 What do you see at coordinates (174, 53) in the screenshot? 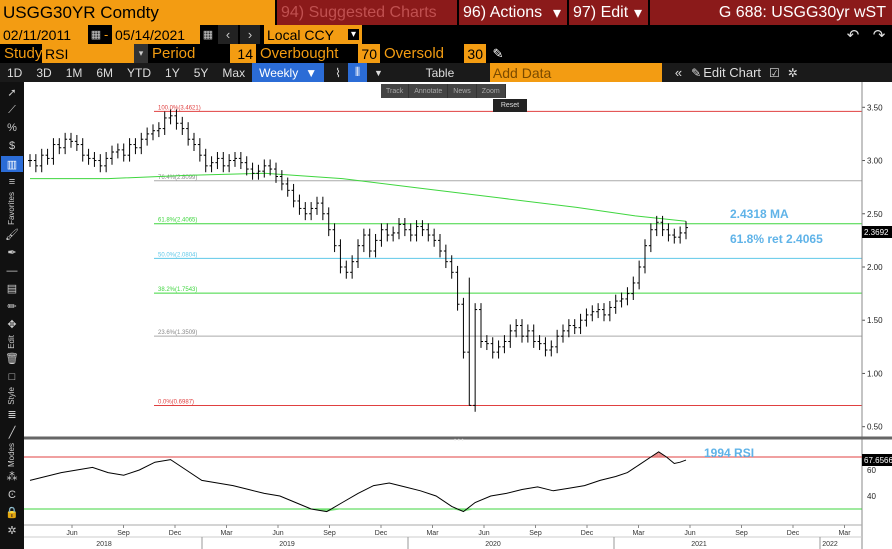
I see `period-label: Period` at bounding box center [174, 53].